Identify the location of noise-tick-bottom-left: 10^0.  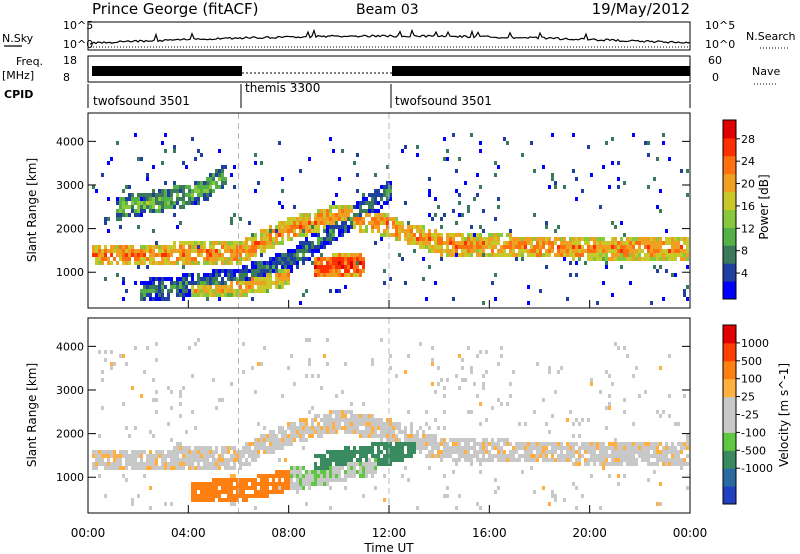
(78, 44).